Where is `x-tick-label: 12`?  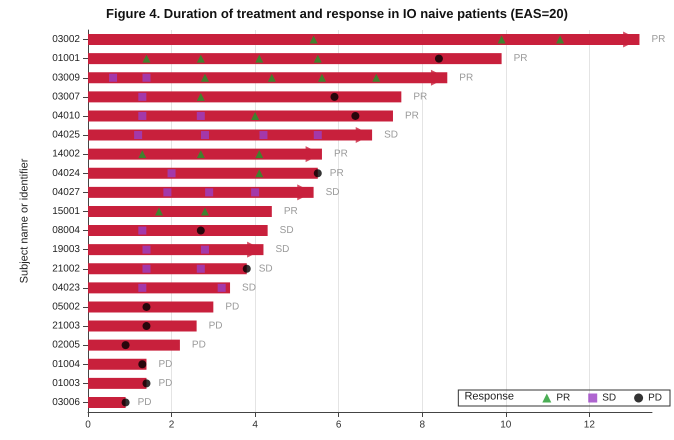 x-tick-label: 12 is located at coordinates (590, 425).